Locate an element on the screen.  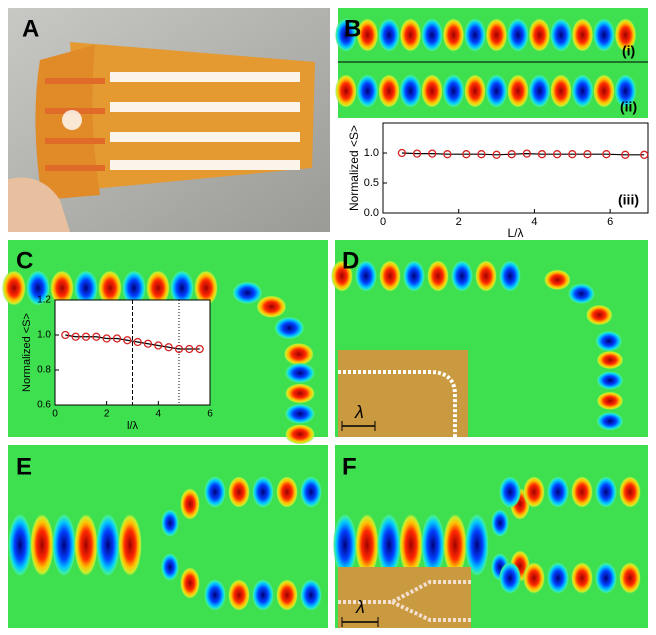
panel-label: A is located at coordinates (30, 28).